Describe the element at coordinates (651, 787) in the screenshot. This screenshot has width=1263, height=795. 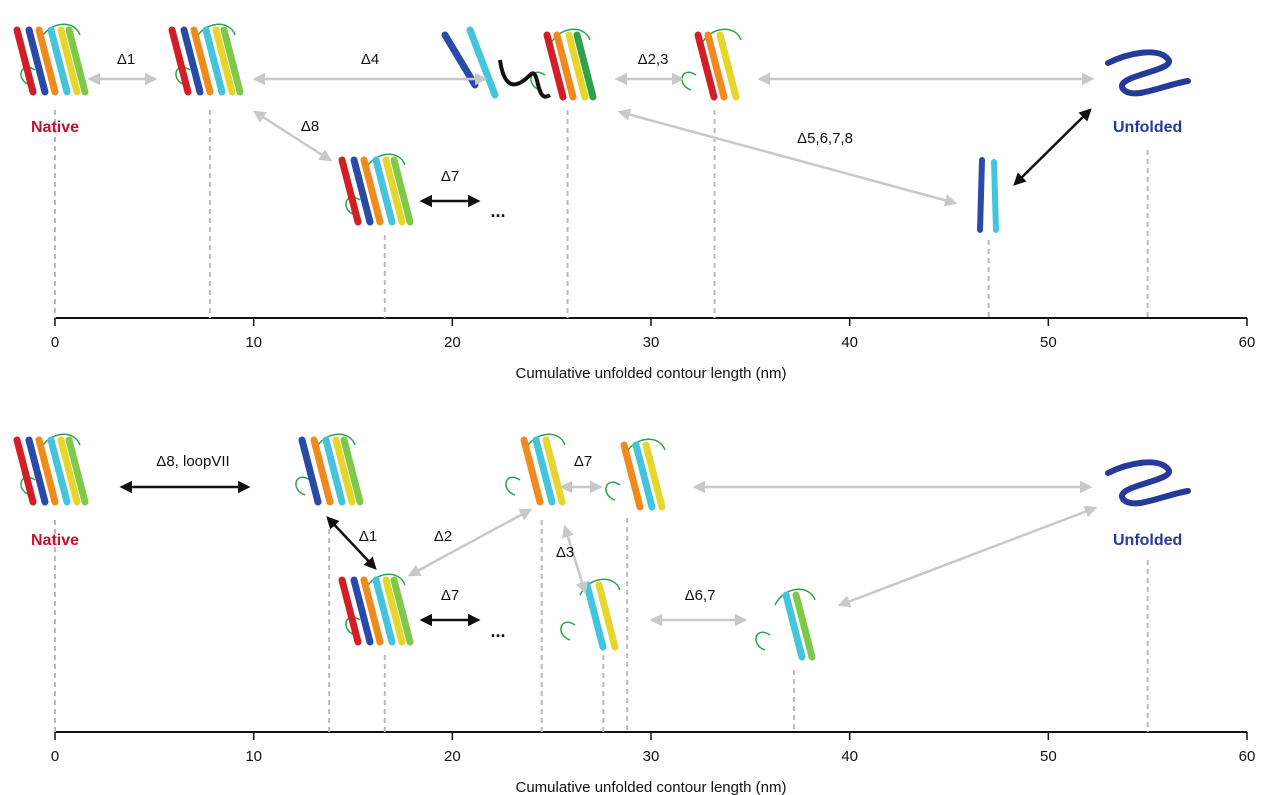
I see `x-axis-label: Cumulative unfolded contour length (nm)` at that location.